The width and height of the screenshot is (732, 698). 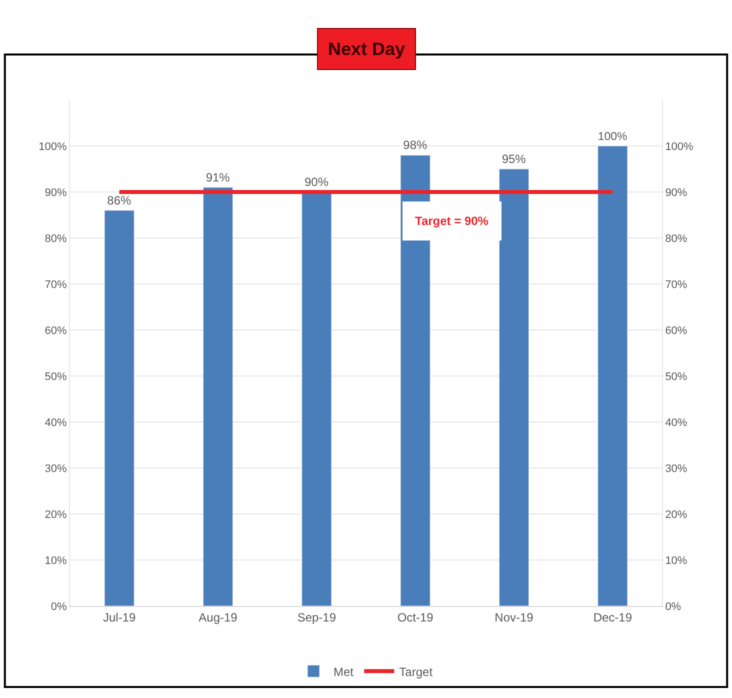 I want to click on annotation: Target = 90%, so click(x=452, y=221).